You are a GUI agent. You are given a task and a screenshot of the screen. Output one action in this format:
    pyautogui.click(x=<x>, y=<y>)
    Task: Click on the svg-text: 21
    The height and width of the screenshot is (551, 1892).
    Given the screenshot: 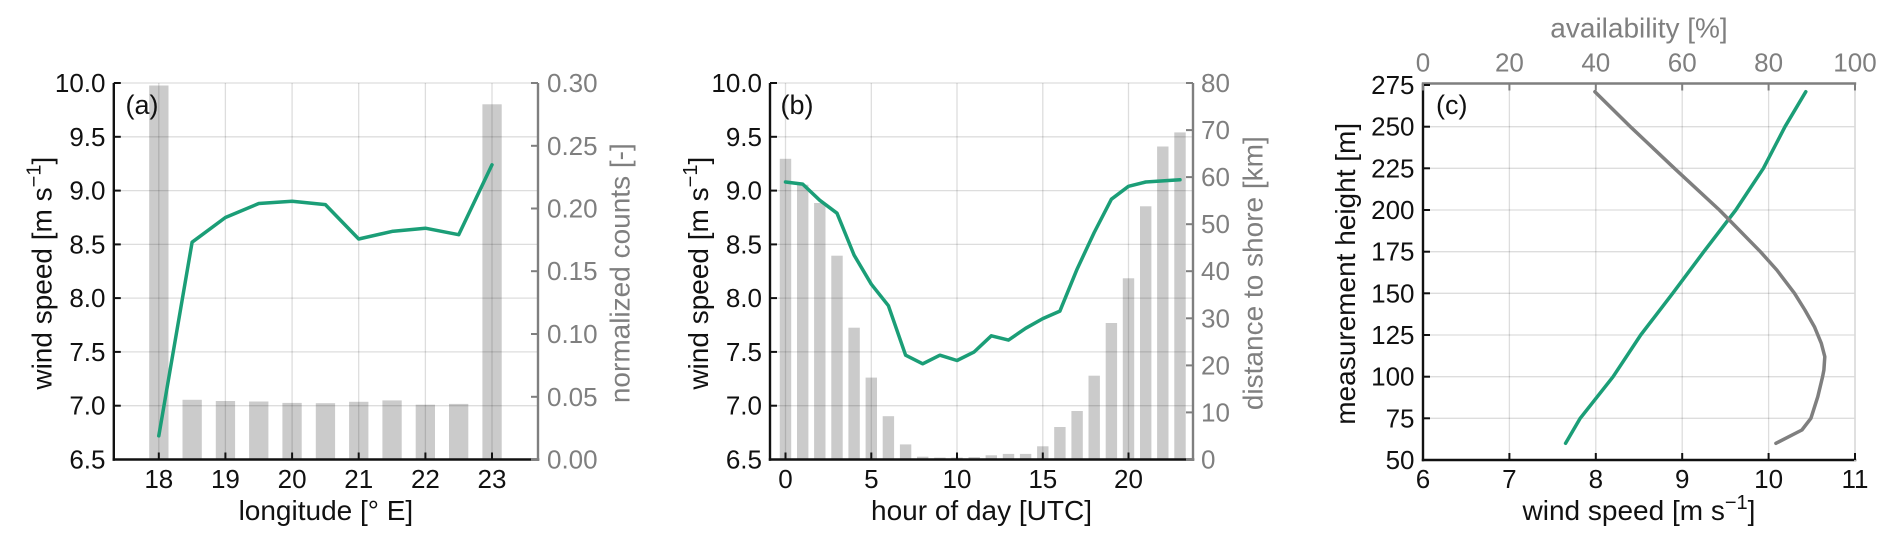 What is the action you would take?
    pyautogui.click(x=358, y=479)
    